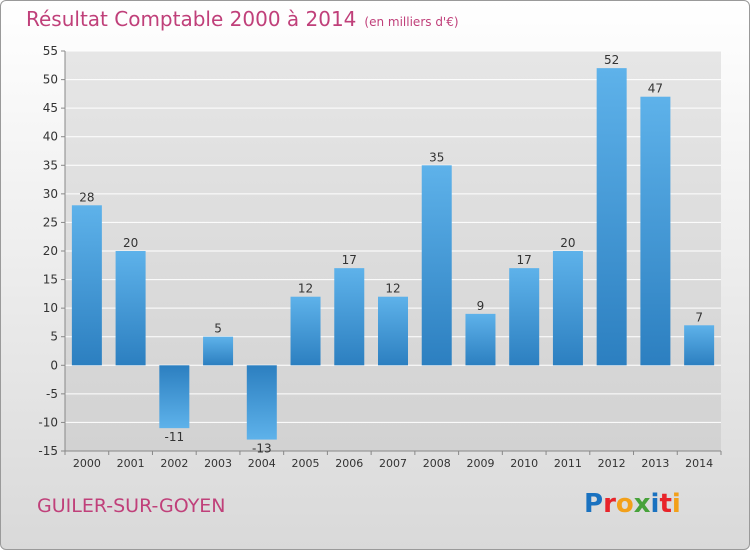 The width and height of the screenshot is (750, 550). What do you see at coordinates (611, 60) in the screenshot?
I see `bar-value-label: 52` at bounding box center [611, 60].